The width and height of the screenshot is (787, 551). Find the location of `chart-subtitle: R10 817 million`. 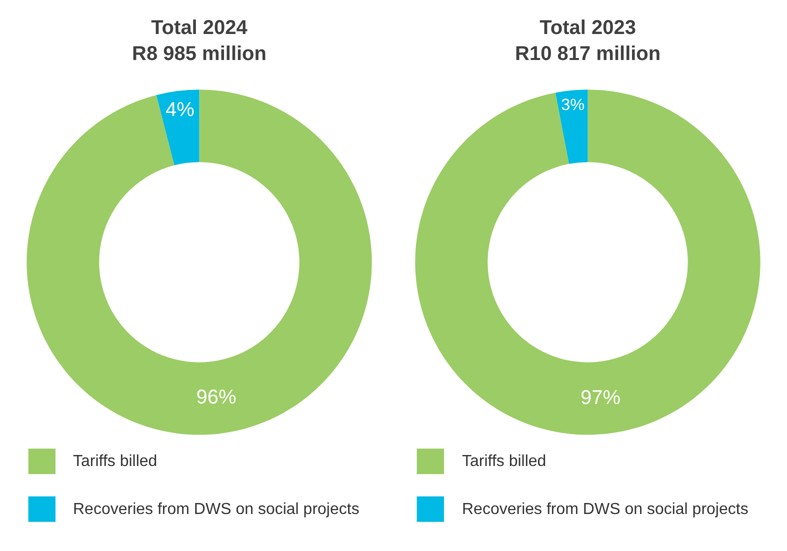

chart-subtitle: R10 817 million is located at coordinates (588, 54).